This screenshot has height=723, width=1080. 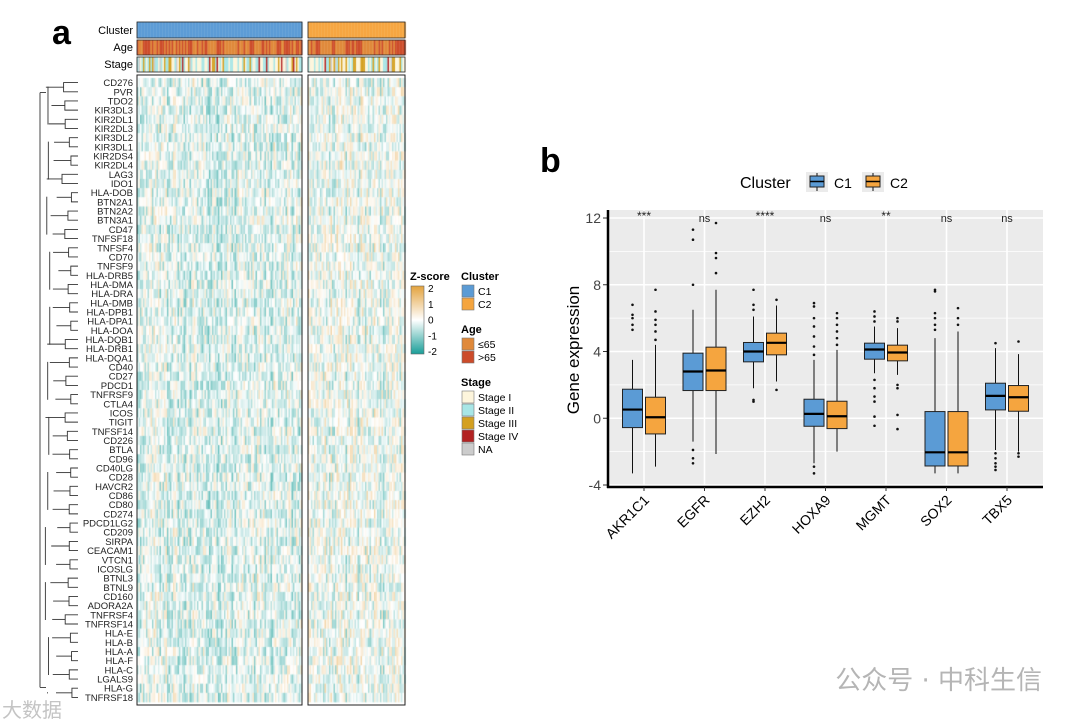 I want to click on gene-label: KIR3DL2, so click(x=113, y=138).